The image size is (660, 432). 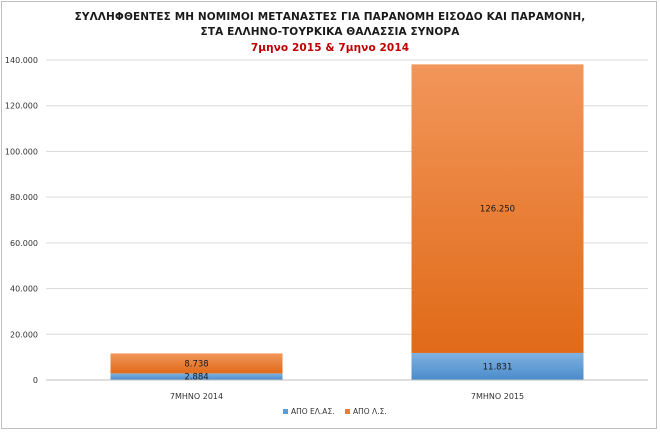 What do you see at coordinates (35, 380) in the screenshot?
I see `y-tick-label: 0` at bounding box center [35, 380].